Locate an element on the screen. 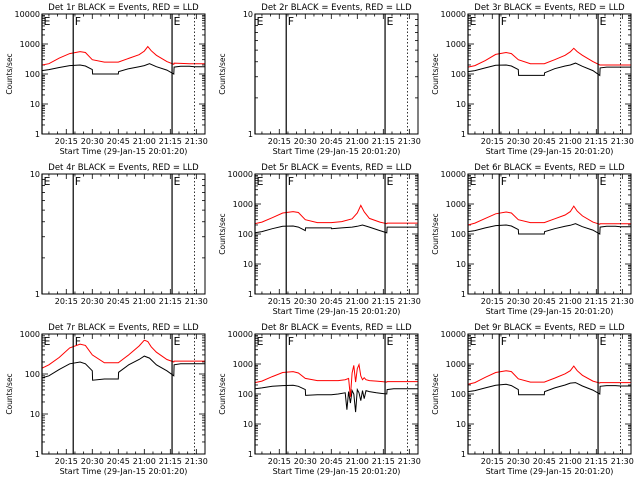 The width and height of the screenshot is (640, 480). panel-title: Det 3r BLACK = Events, RED = LLD is located at coordinates (549, 8).